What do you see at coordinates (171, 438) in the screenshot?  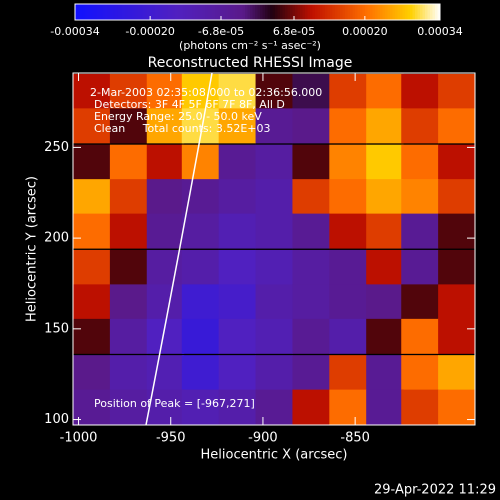 I see `x-tick-label: -950` at bounding box center [171, 438].